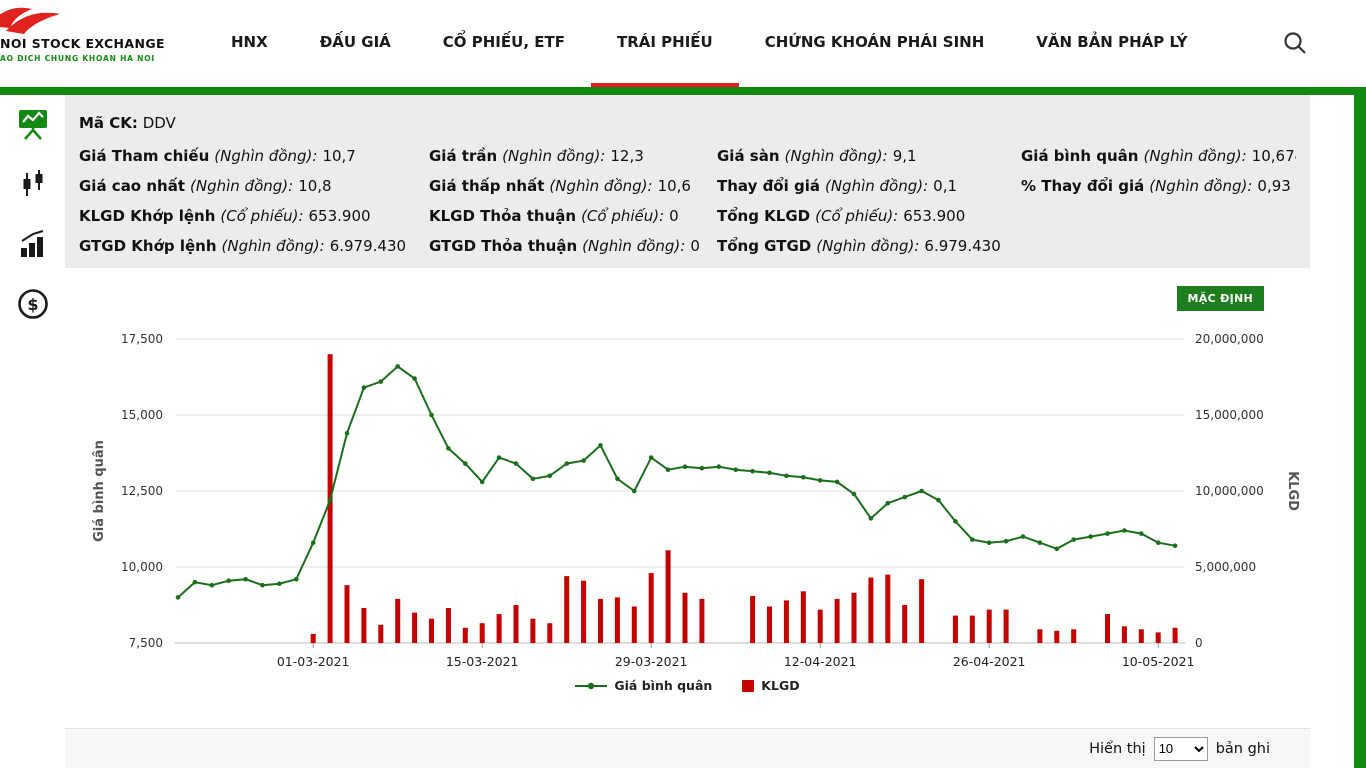 Image resolution: width=1366 pixels, height=768 pixels. What do you see at coordinates (205, 186) in the screenshot?
I see `info-cell: Giá cao nhất (Nghìn đồng): 10,8` at bounding box center [205, 186].